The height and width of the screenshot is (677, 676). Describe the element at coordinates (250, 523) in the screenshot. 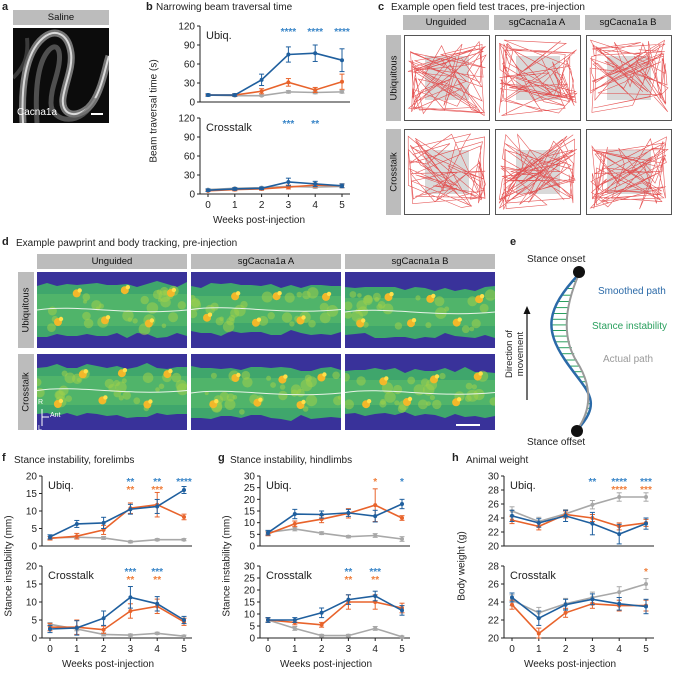

I see `y-tick-label: 10` at that location.